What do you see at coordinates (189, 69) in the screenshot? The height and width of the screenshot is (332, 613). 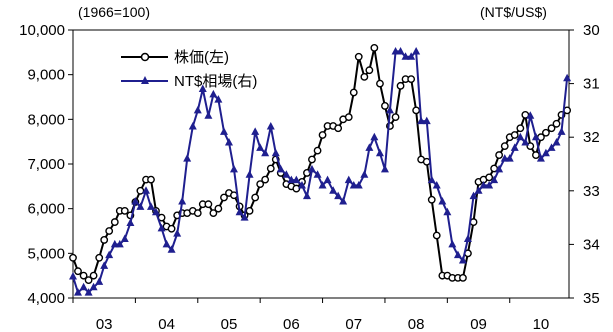 I see `legend: 株価(左) NT$相場(右)` at bounding box center [189, 69].